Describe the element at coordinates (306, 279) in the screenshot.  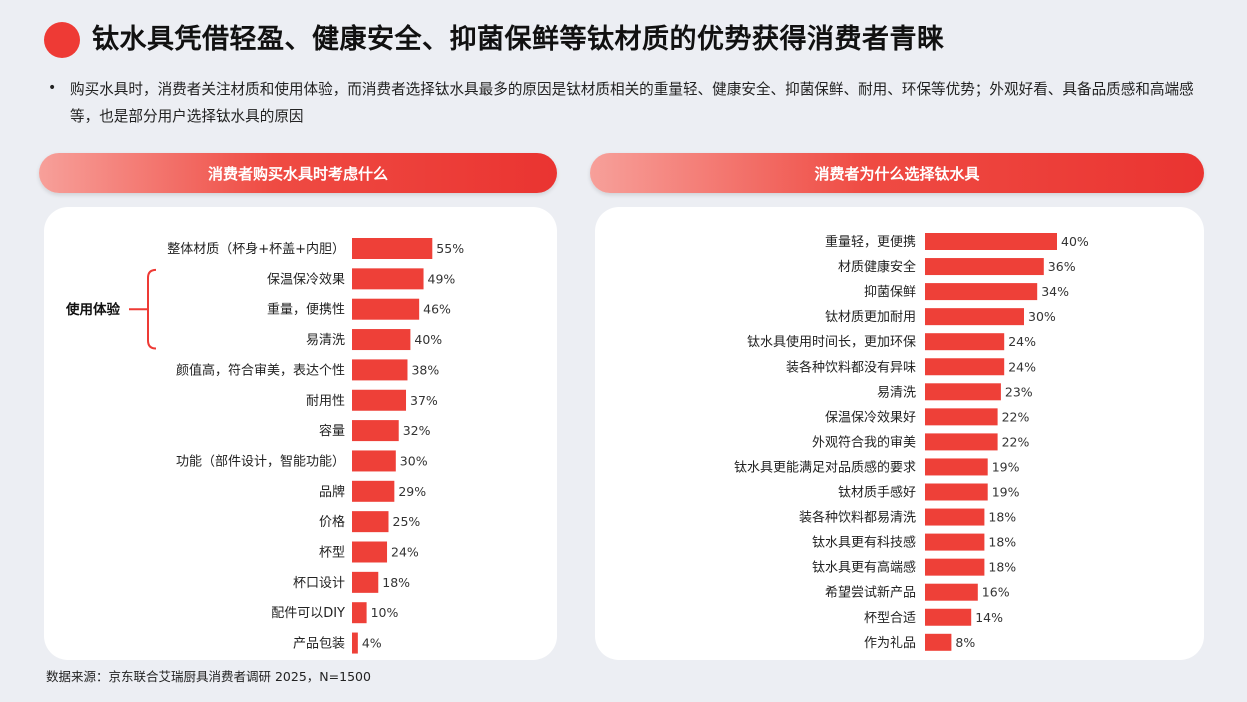
I see `category-label: 保温保冷效果` at that location.